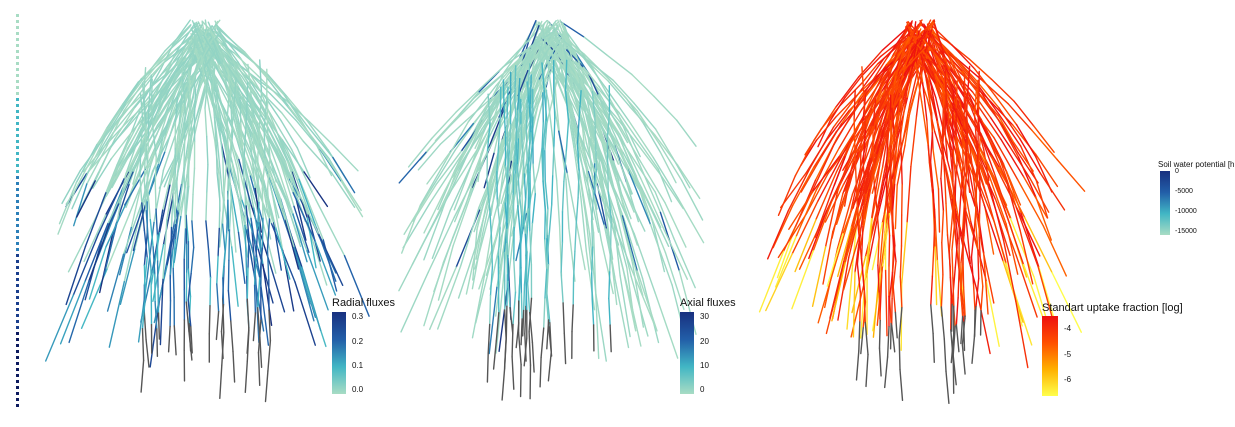 This screenshot has height=427, width=1235. Describe the element at coordinates (704, 365) in the screenshot. I see `tick-label: 10` at that location.